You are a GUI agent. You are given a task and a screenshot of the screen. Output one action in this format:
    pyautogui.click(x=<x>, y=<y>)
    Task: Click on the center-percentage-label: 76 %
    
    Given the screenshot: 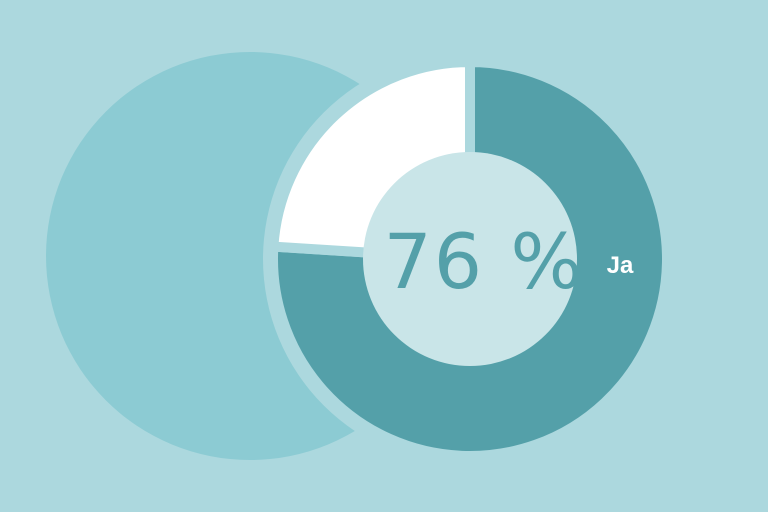 What is the action you would take?
    pyautogui.click(x=483, y=261)
    